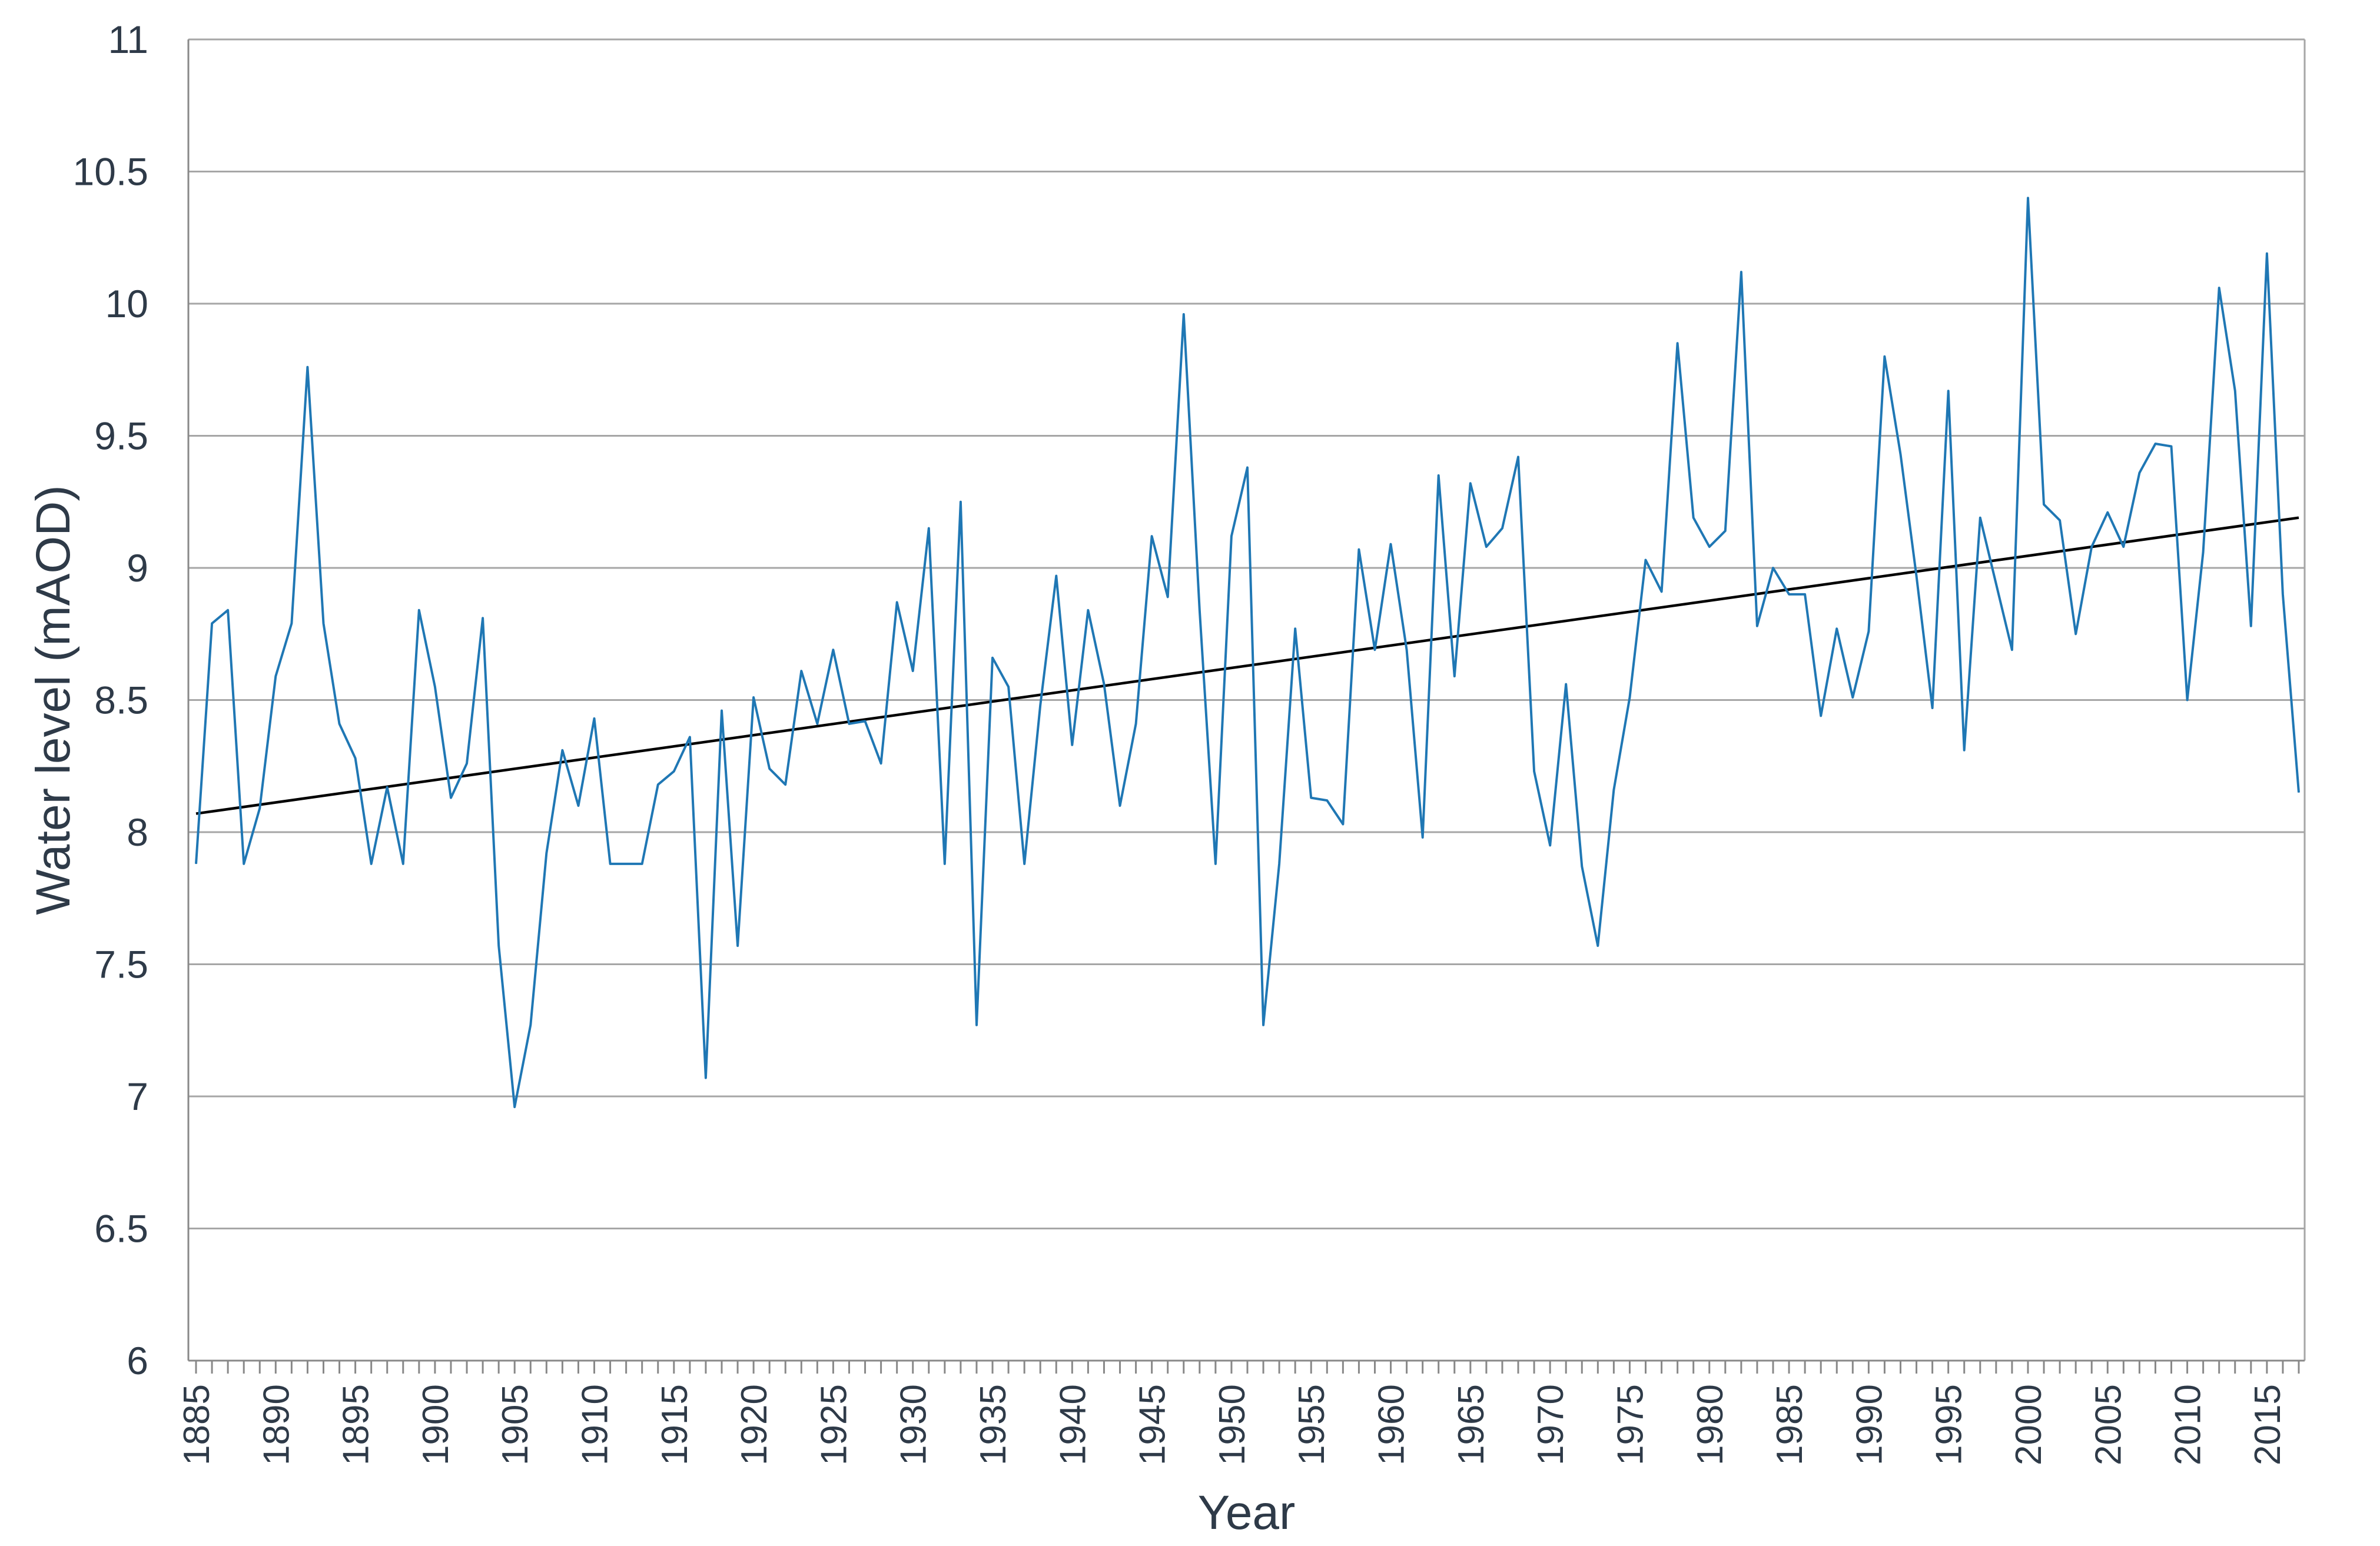 The image size is (2380, 1546). I want to click on x-tick-label: 1955, so click(1312, 1424).